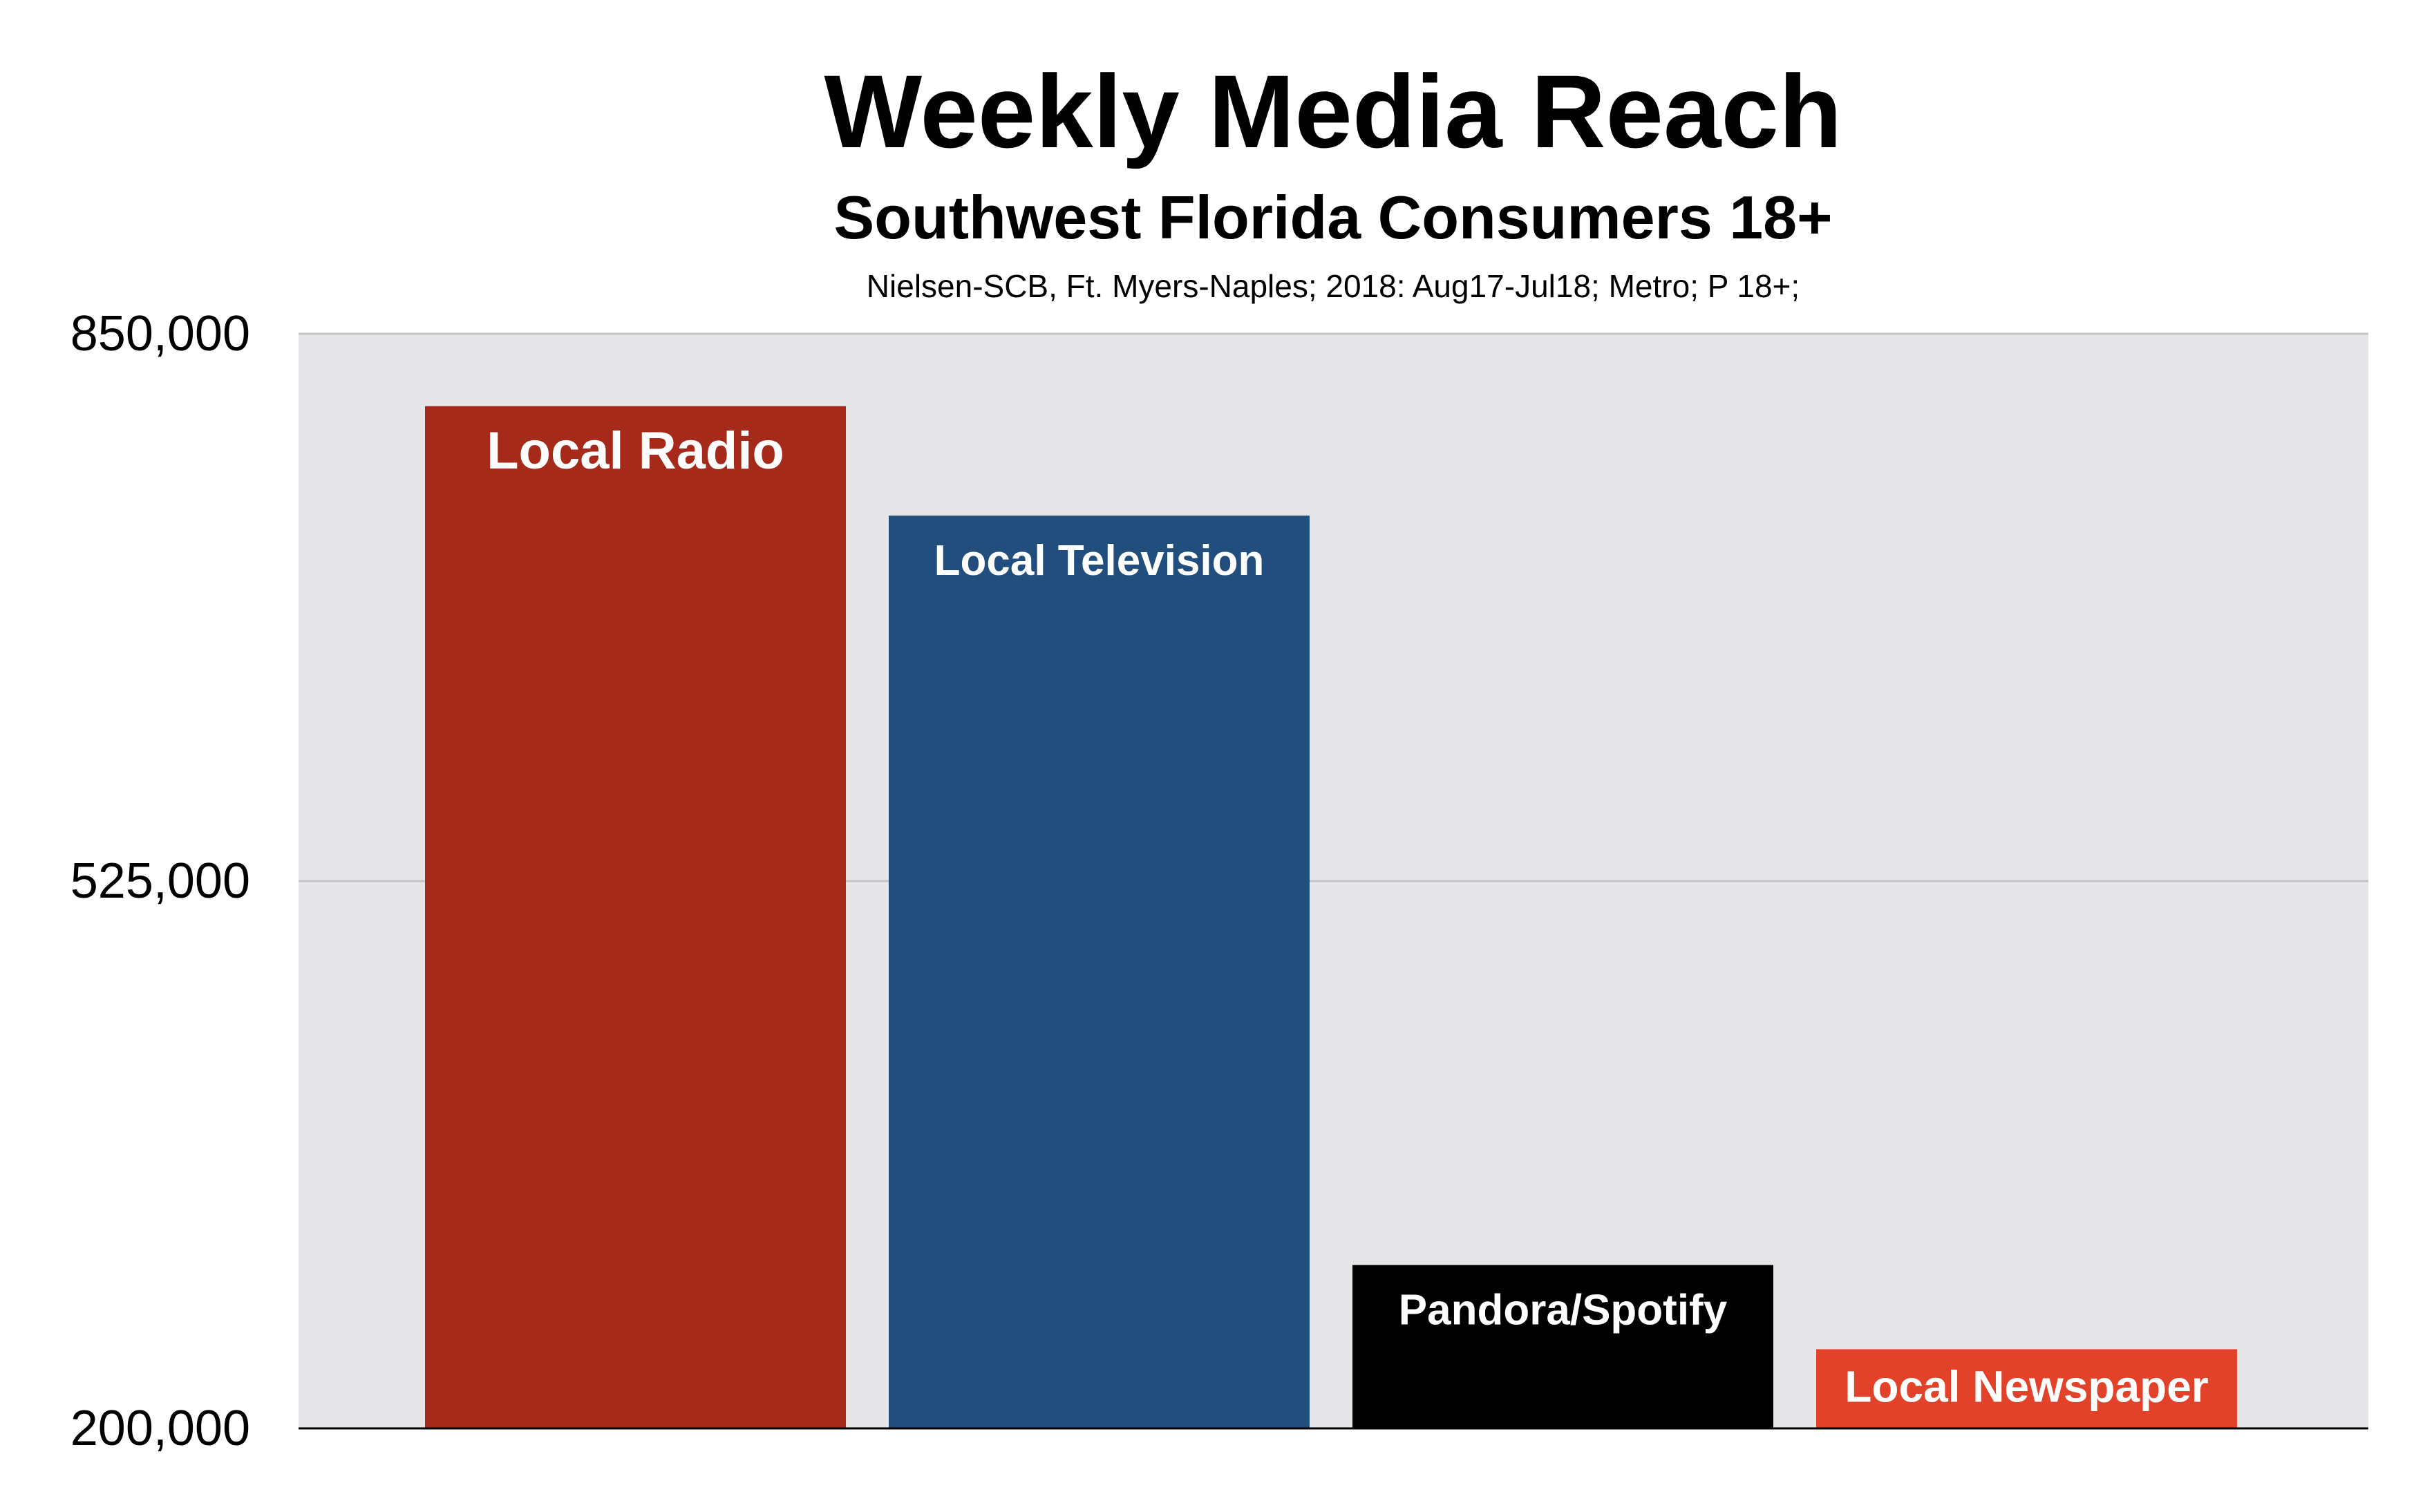 The height and width of the screenshot is (1512, 2434). I want to click on chart-title: Weekly Media Reach, so click(1333, 111).